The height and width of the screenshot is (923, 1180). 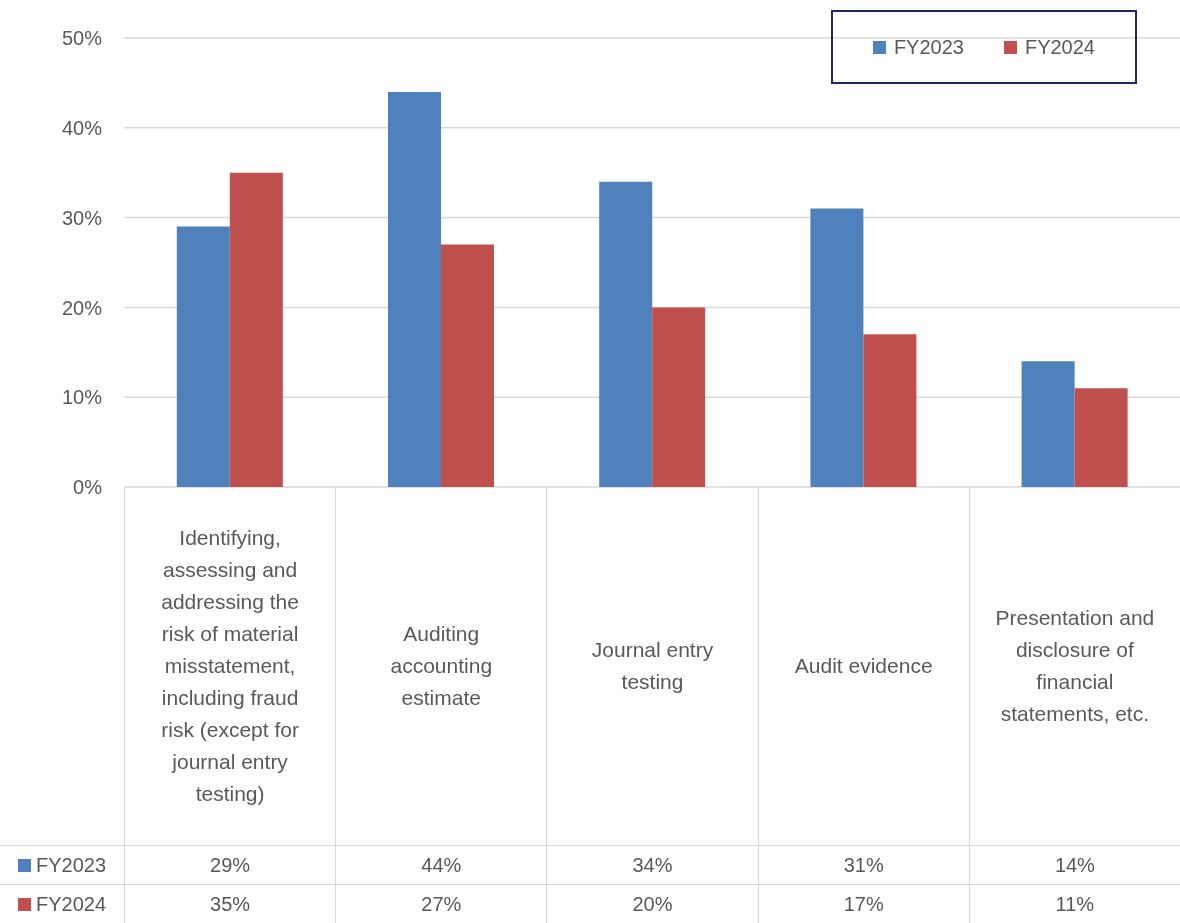 I want to click on text: FY2023, so click(x=71, y=864).